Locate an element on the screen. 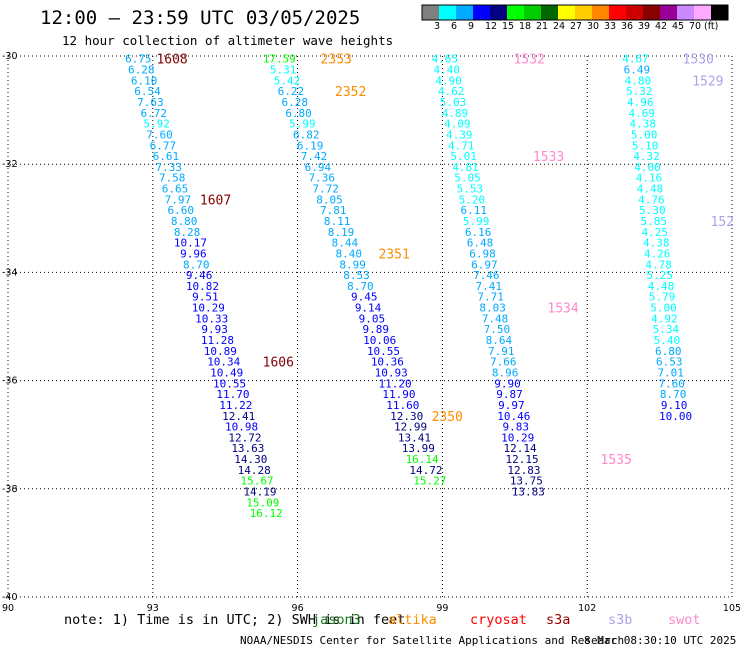  swh-value-swot: 4.81 is located at coordinates (465, 167).